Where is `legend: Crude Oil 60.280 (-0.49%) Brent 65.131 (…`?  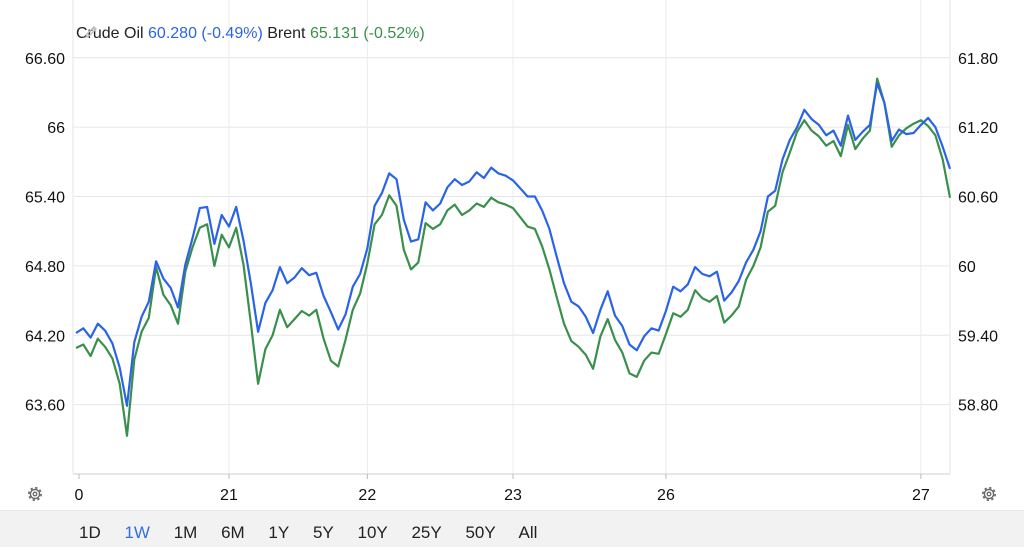
legend: Crude Oil 60.280 (-0.49%) Brent 65.131 (… is located at coordinates (250, 34).